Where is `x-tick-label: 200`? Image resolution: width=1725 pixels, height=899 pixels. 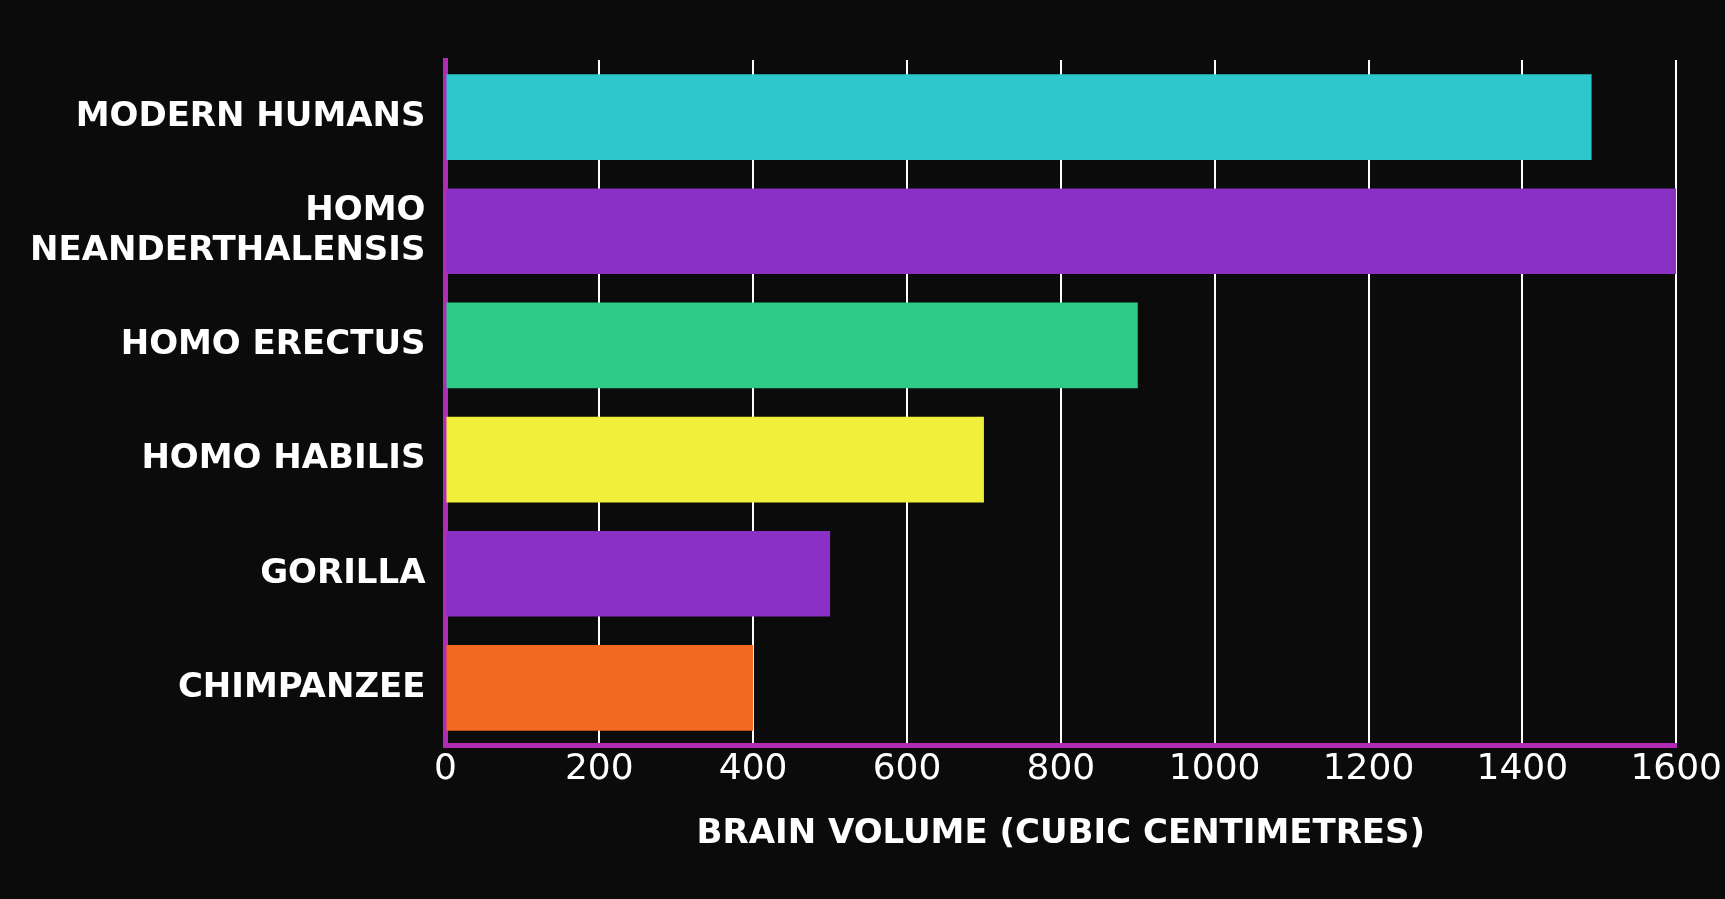 x-tick-label: 200 is located at coordinates (599, 766).